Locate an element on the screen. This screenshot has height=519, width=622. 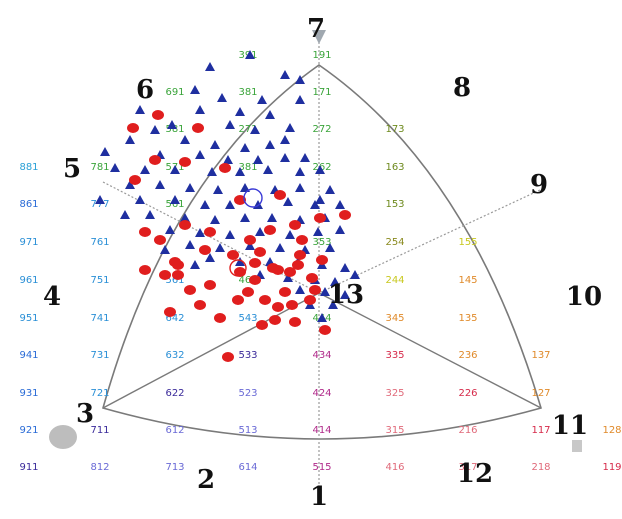
grid-code: 216 is located at coordinates (467, 430).